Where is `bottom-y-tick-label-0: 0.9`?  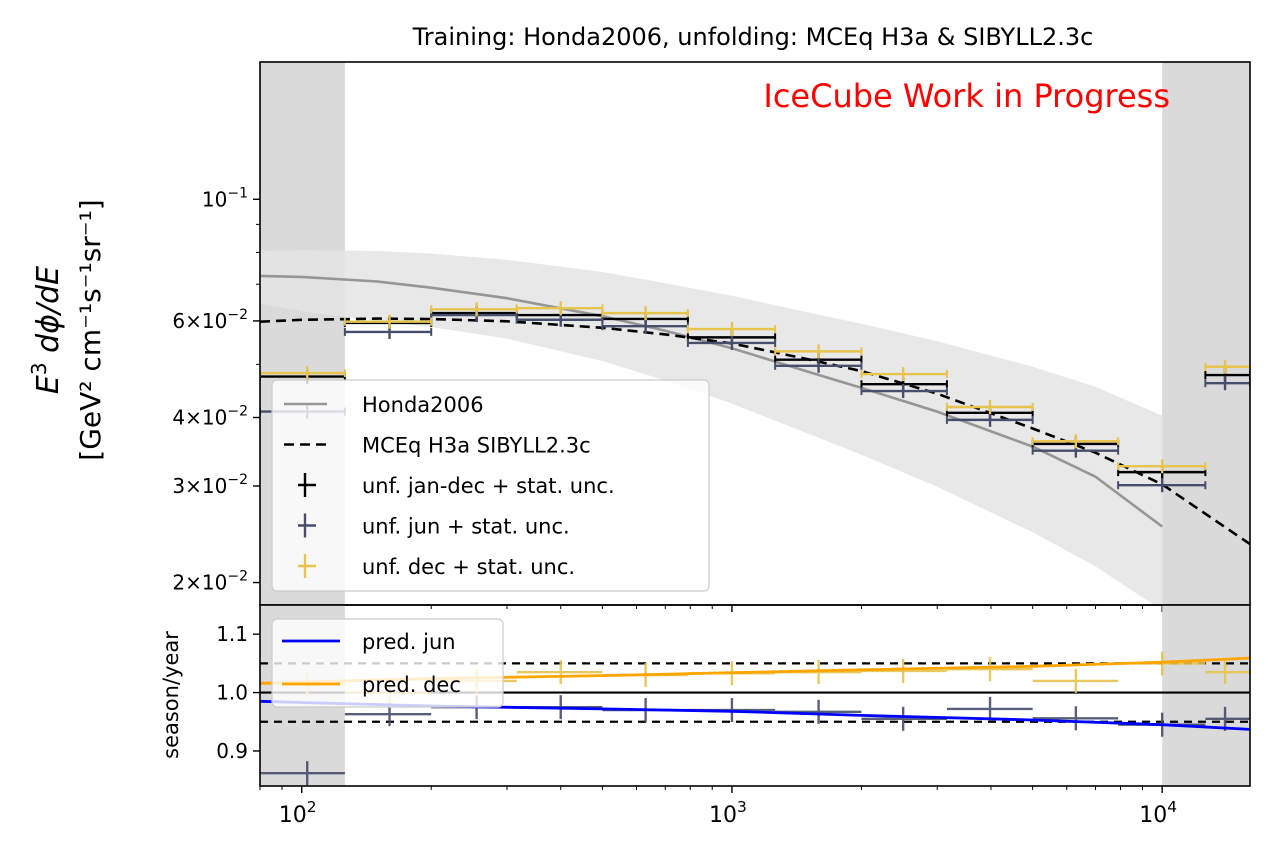 bottom-y-tick-label-0: 0.9 is located at coordinates (232, 751).